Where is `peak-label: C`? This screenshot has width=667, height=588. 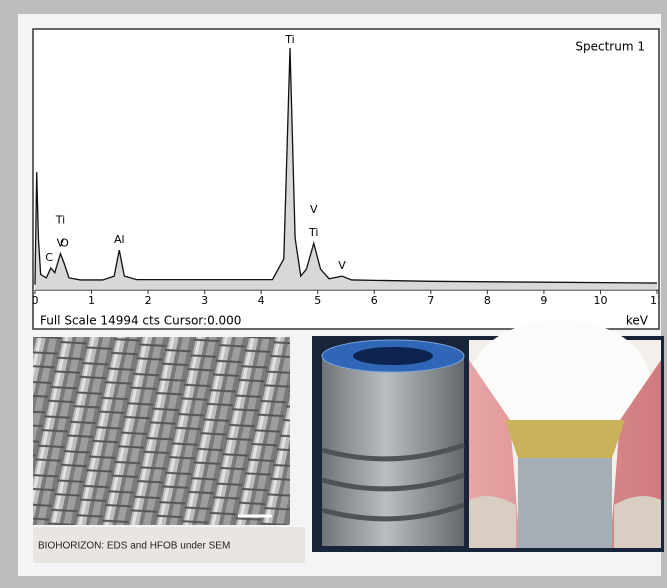 peak-label: C is located at coordinates (49, 257).